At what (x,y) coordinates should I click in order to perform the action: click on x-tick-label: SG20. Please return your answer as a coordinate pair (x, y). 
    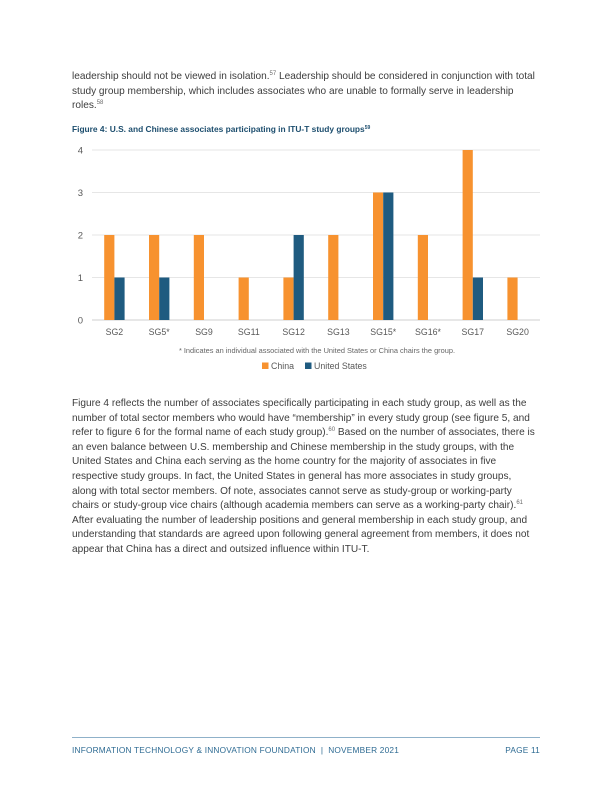
    Looking at the image, I should click on (517, 332).